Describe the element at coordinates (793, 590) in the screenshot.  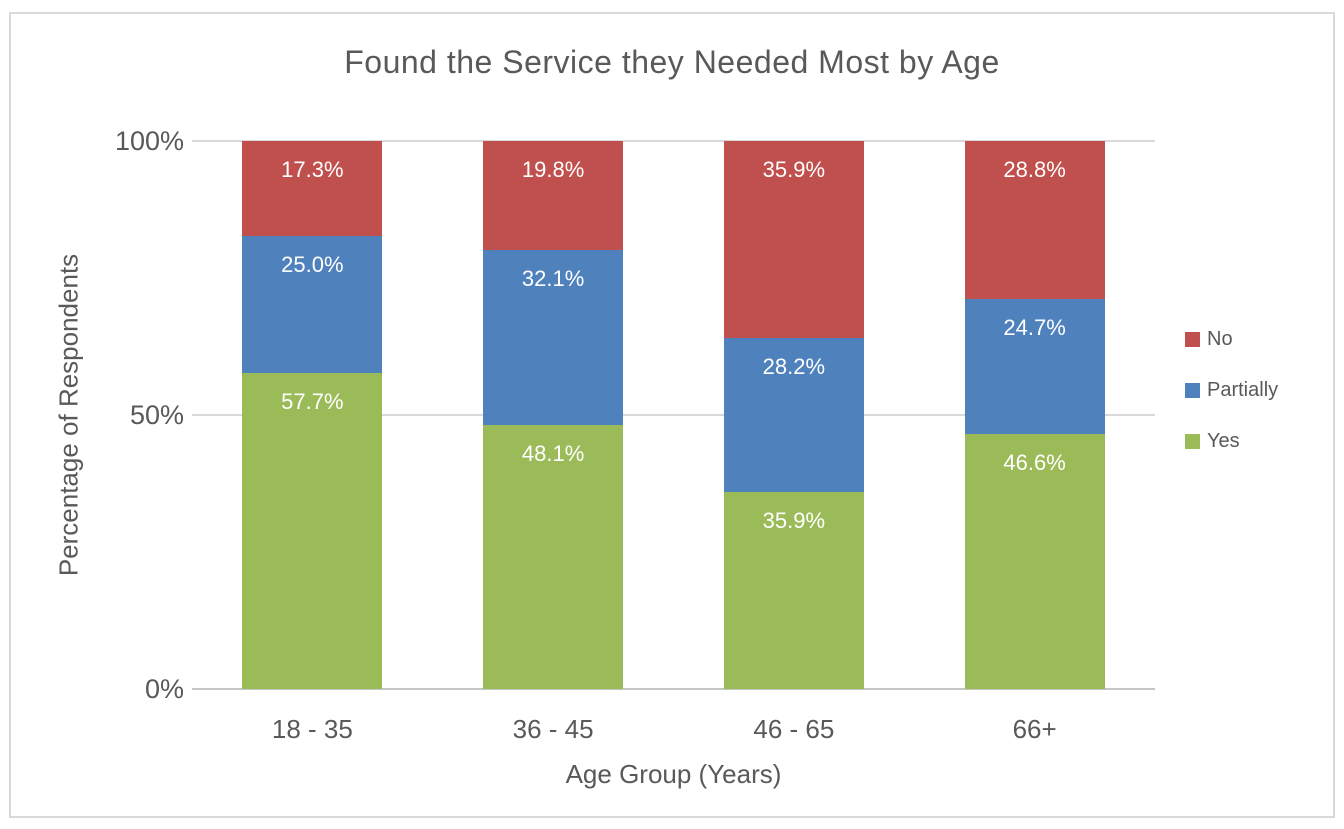
I see `bar-segment-yes: 35.9%` at that location.